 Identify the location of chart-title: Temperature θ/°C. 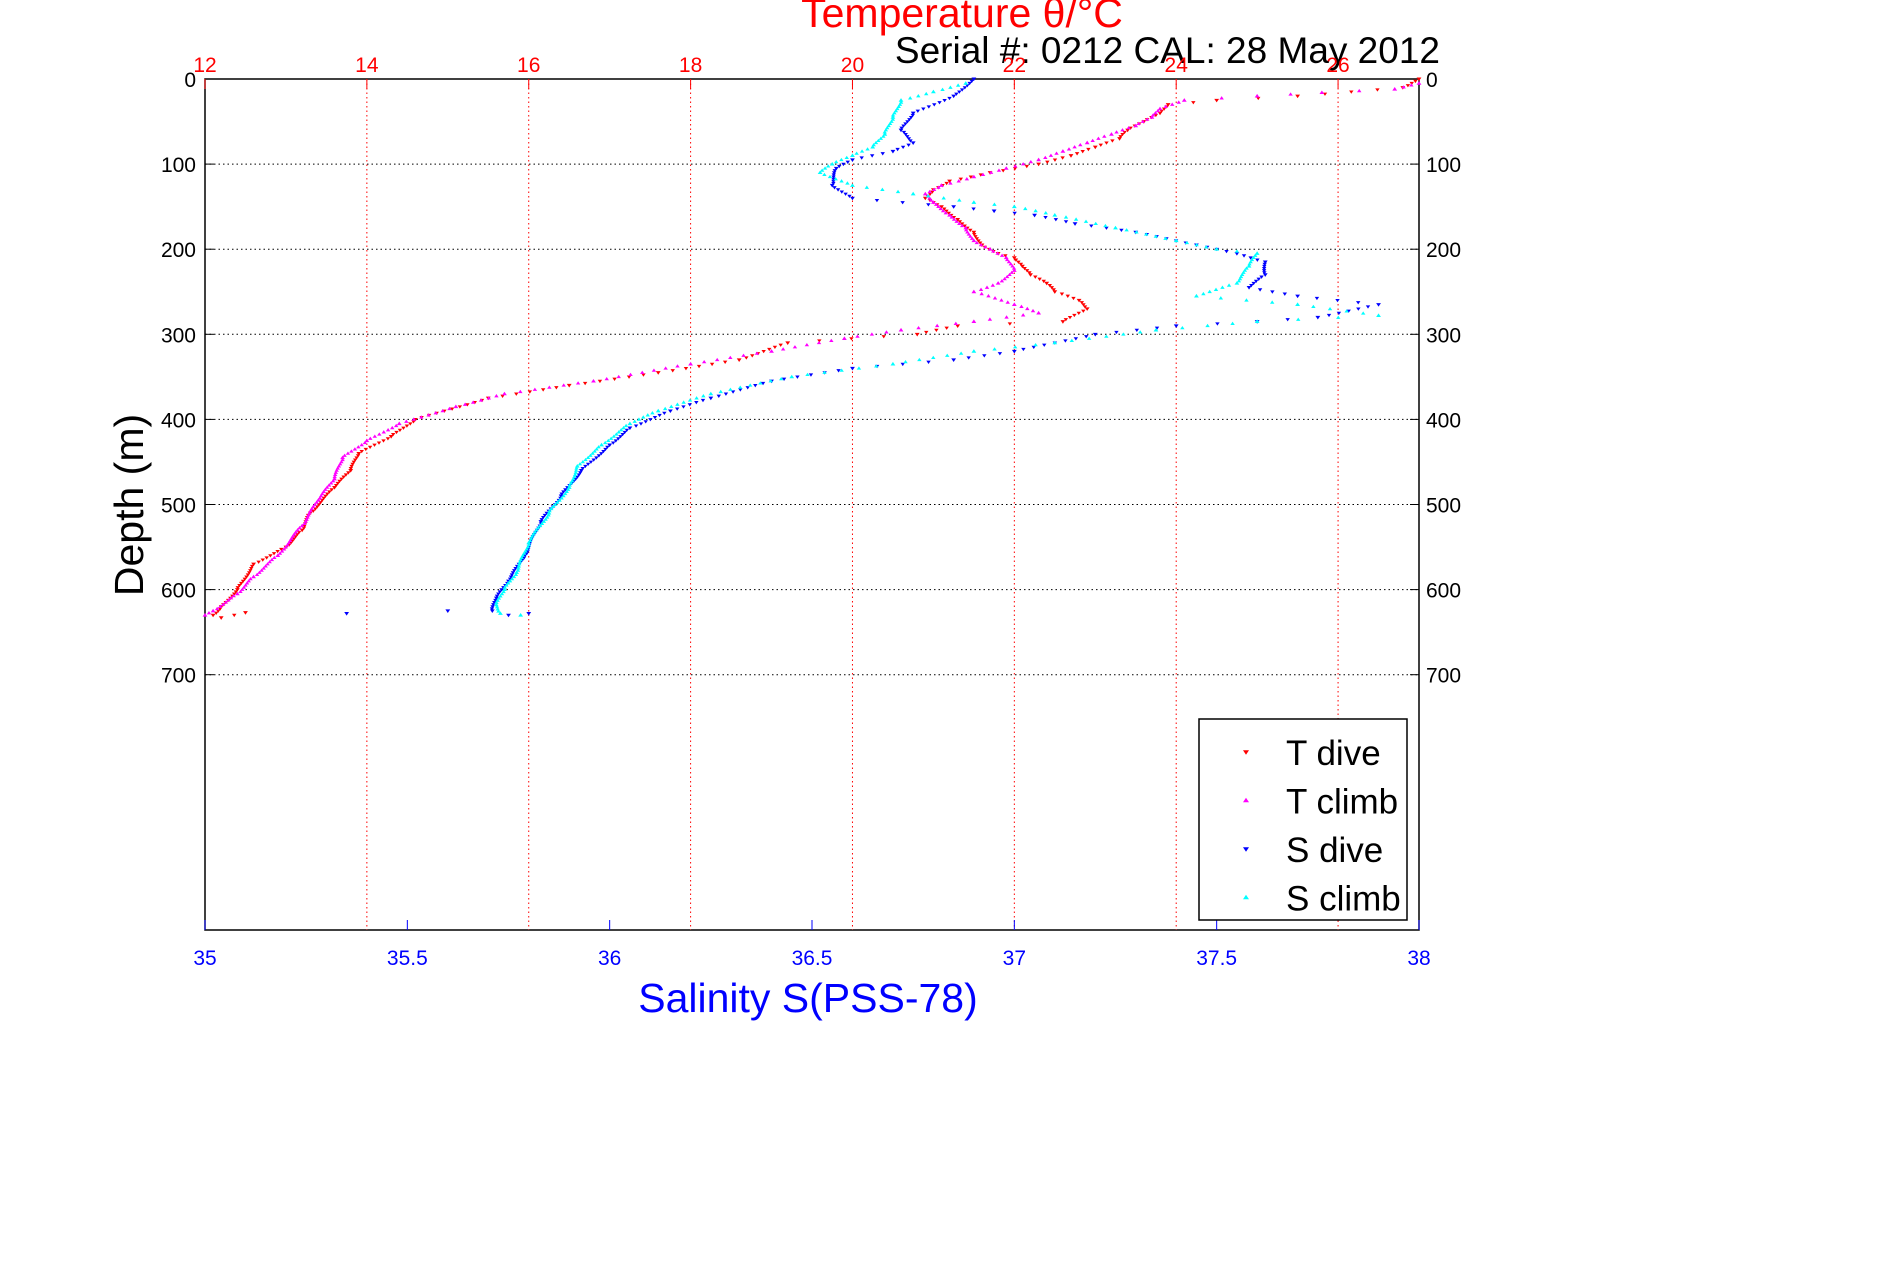
(962, 18).